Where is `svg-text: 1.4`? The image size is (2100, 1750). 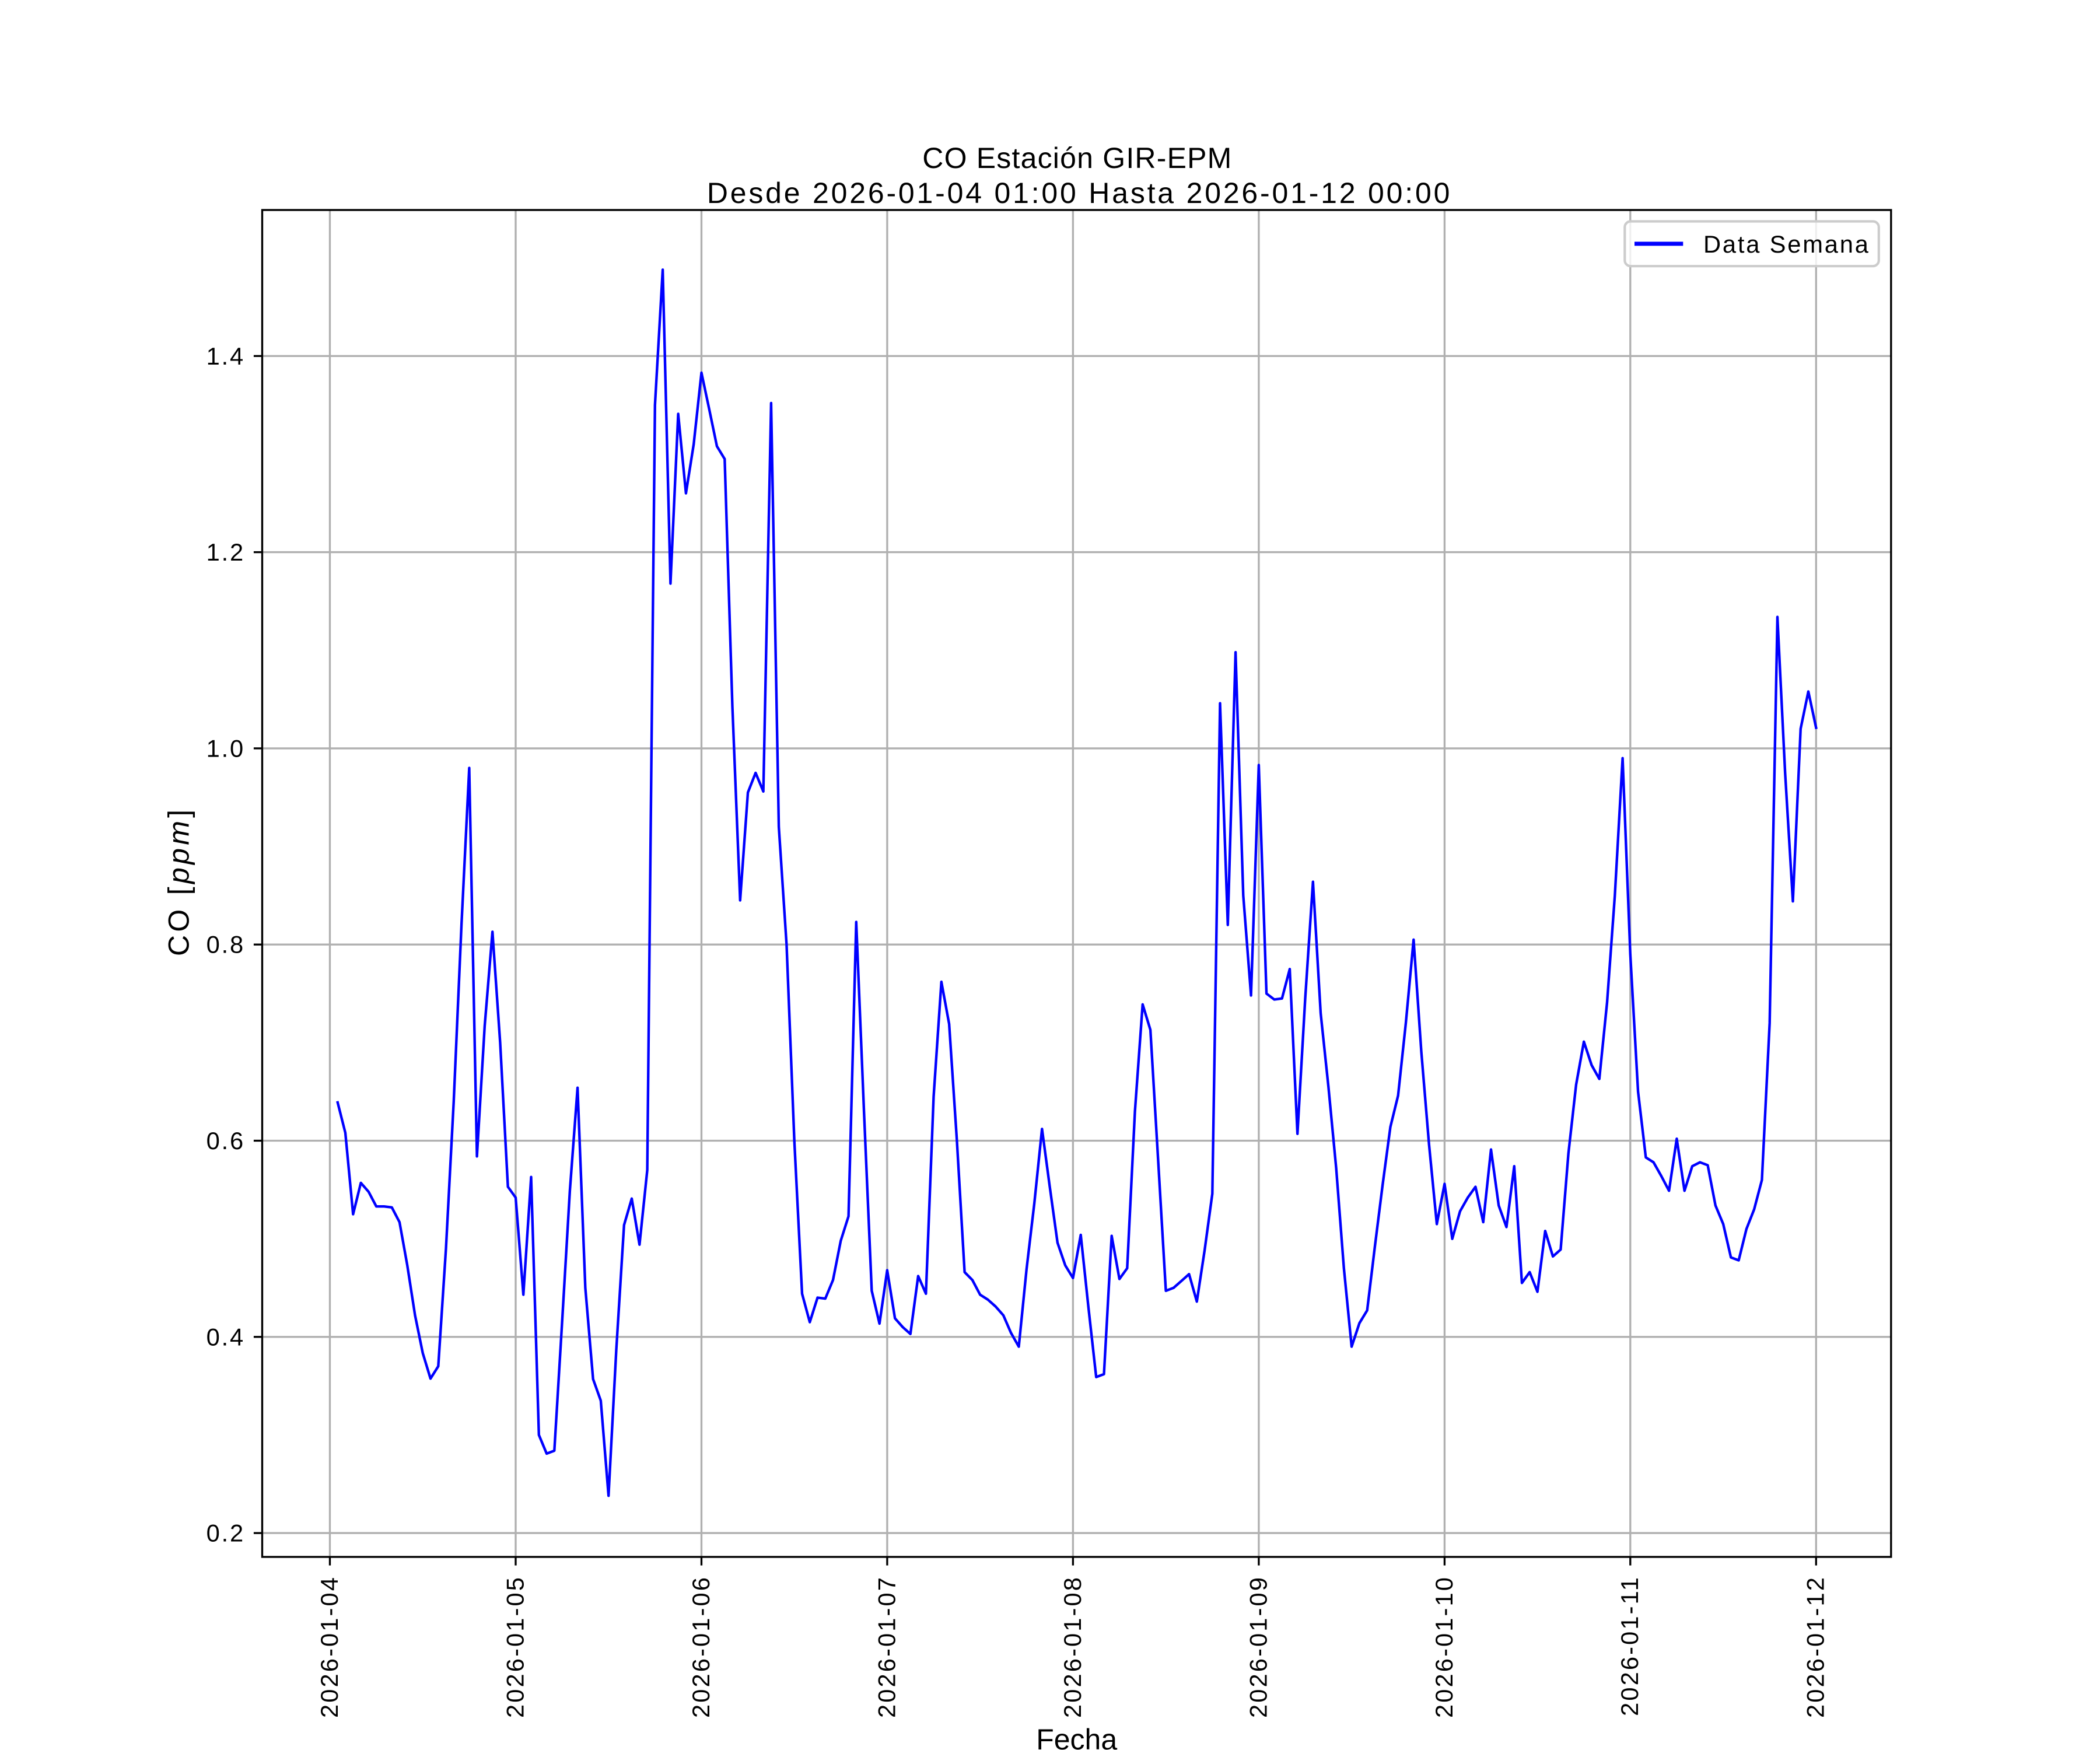
svg-text: 1.4 is located at coordinates (225, 356).